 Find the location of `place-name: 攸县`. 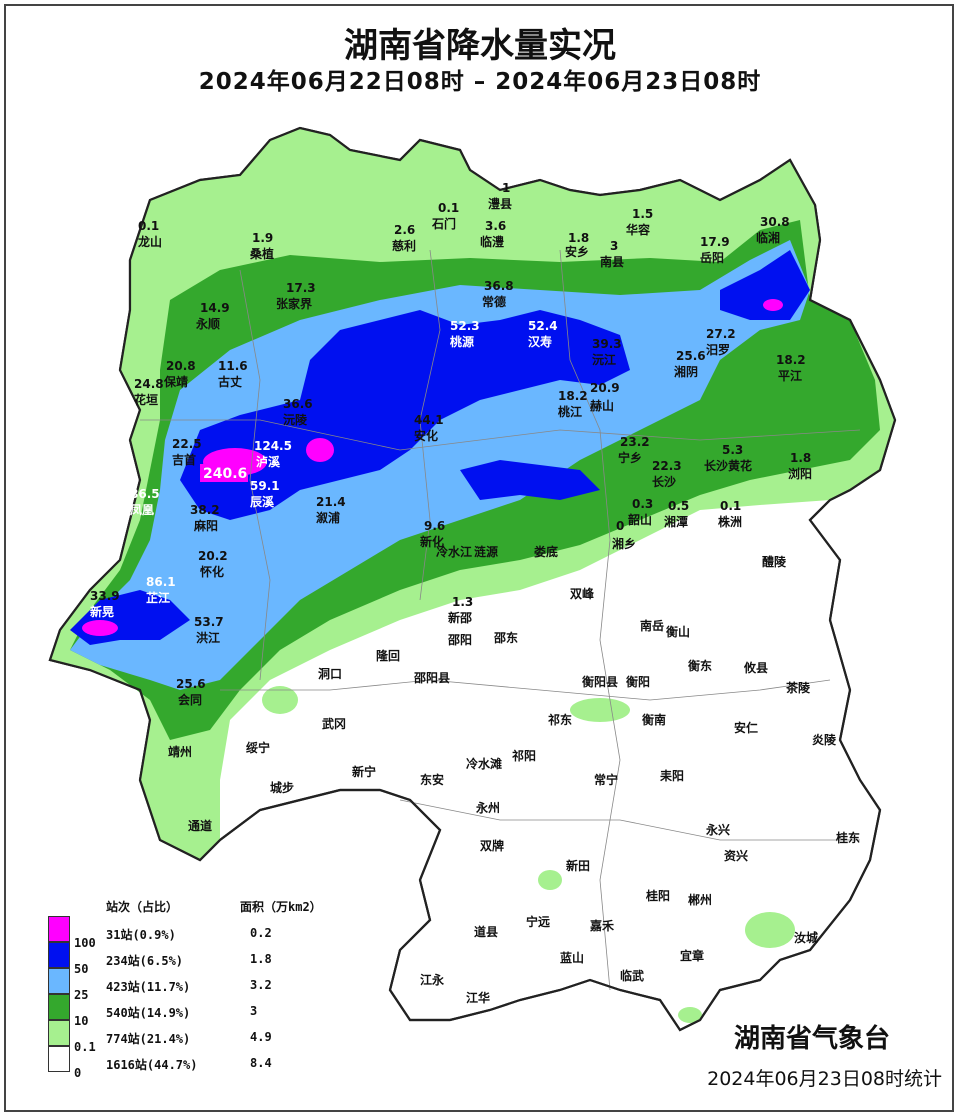

place-name: 攸县 is located at coordinates (755, 667).